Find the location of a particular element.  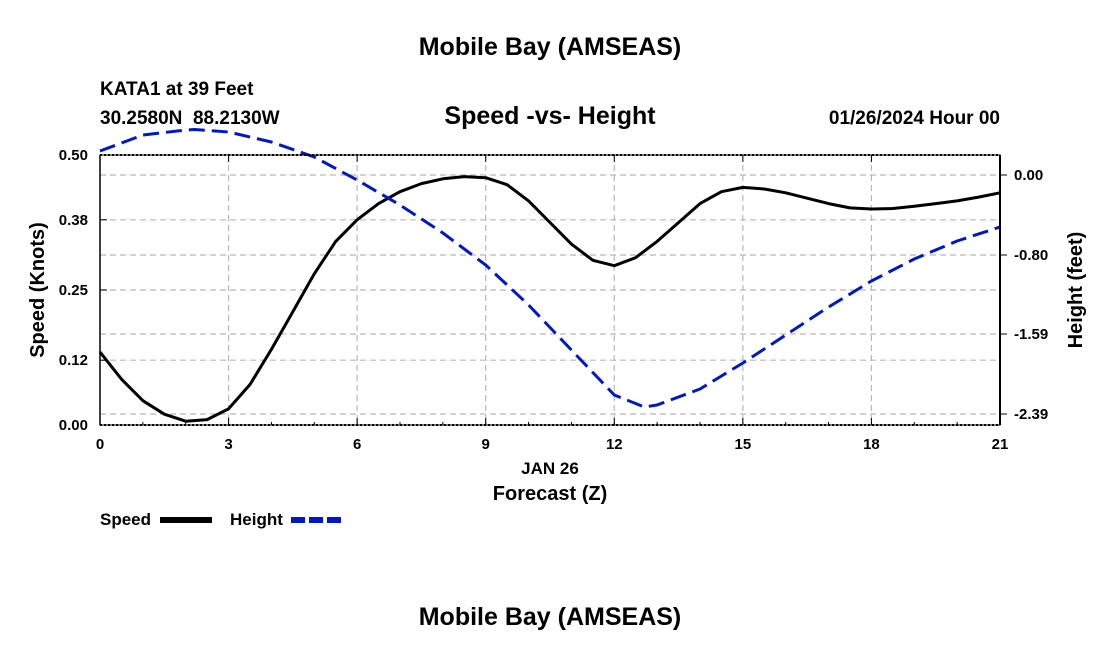

y2-tick-label: -1.59 is located at coordinates (1031, 334).